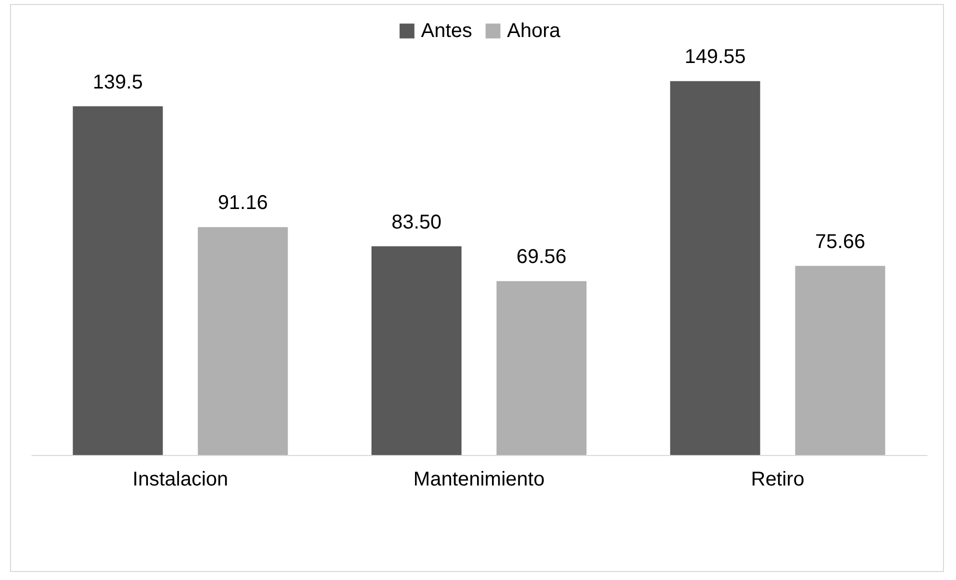 This screenshot has width=956, height=580. What do you see at coordinates (446, 31) in the screenshot?
I see `legend-label: Antes` at bounding box center [446, 31].